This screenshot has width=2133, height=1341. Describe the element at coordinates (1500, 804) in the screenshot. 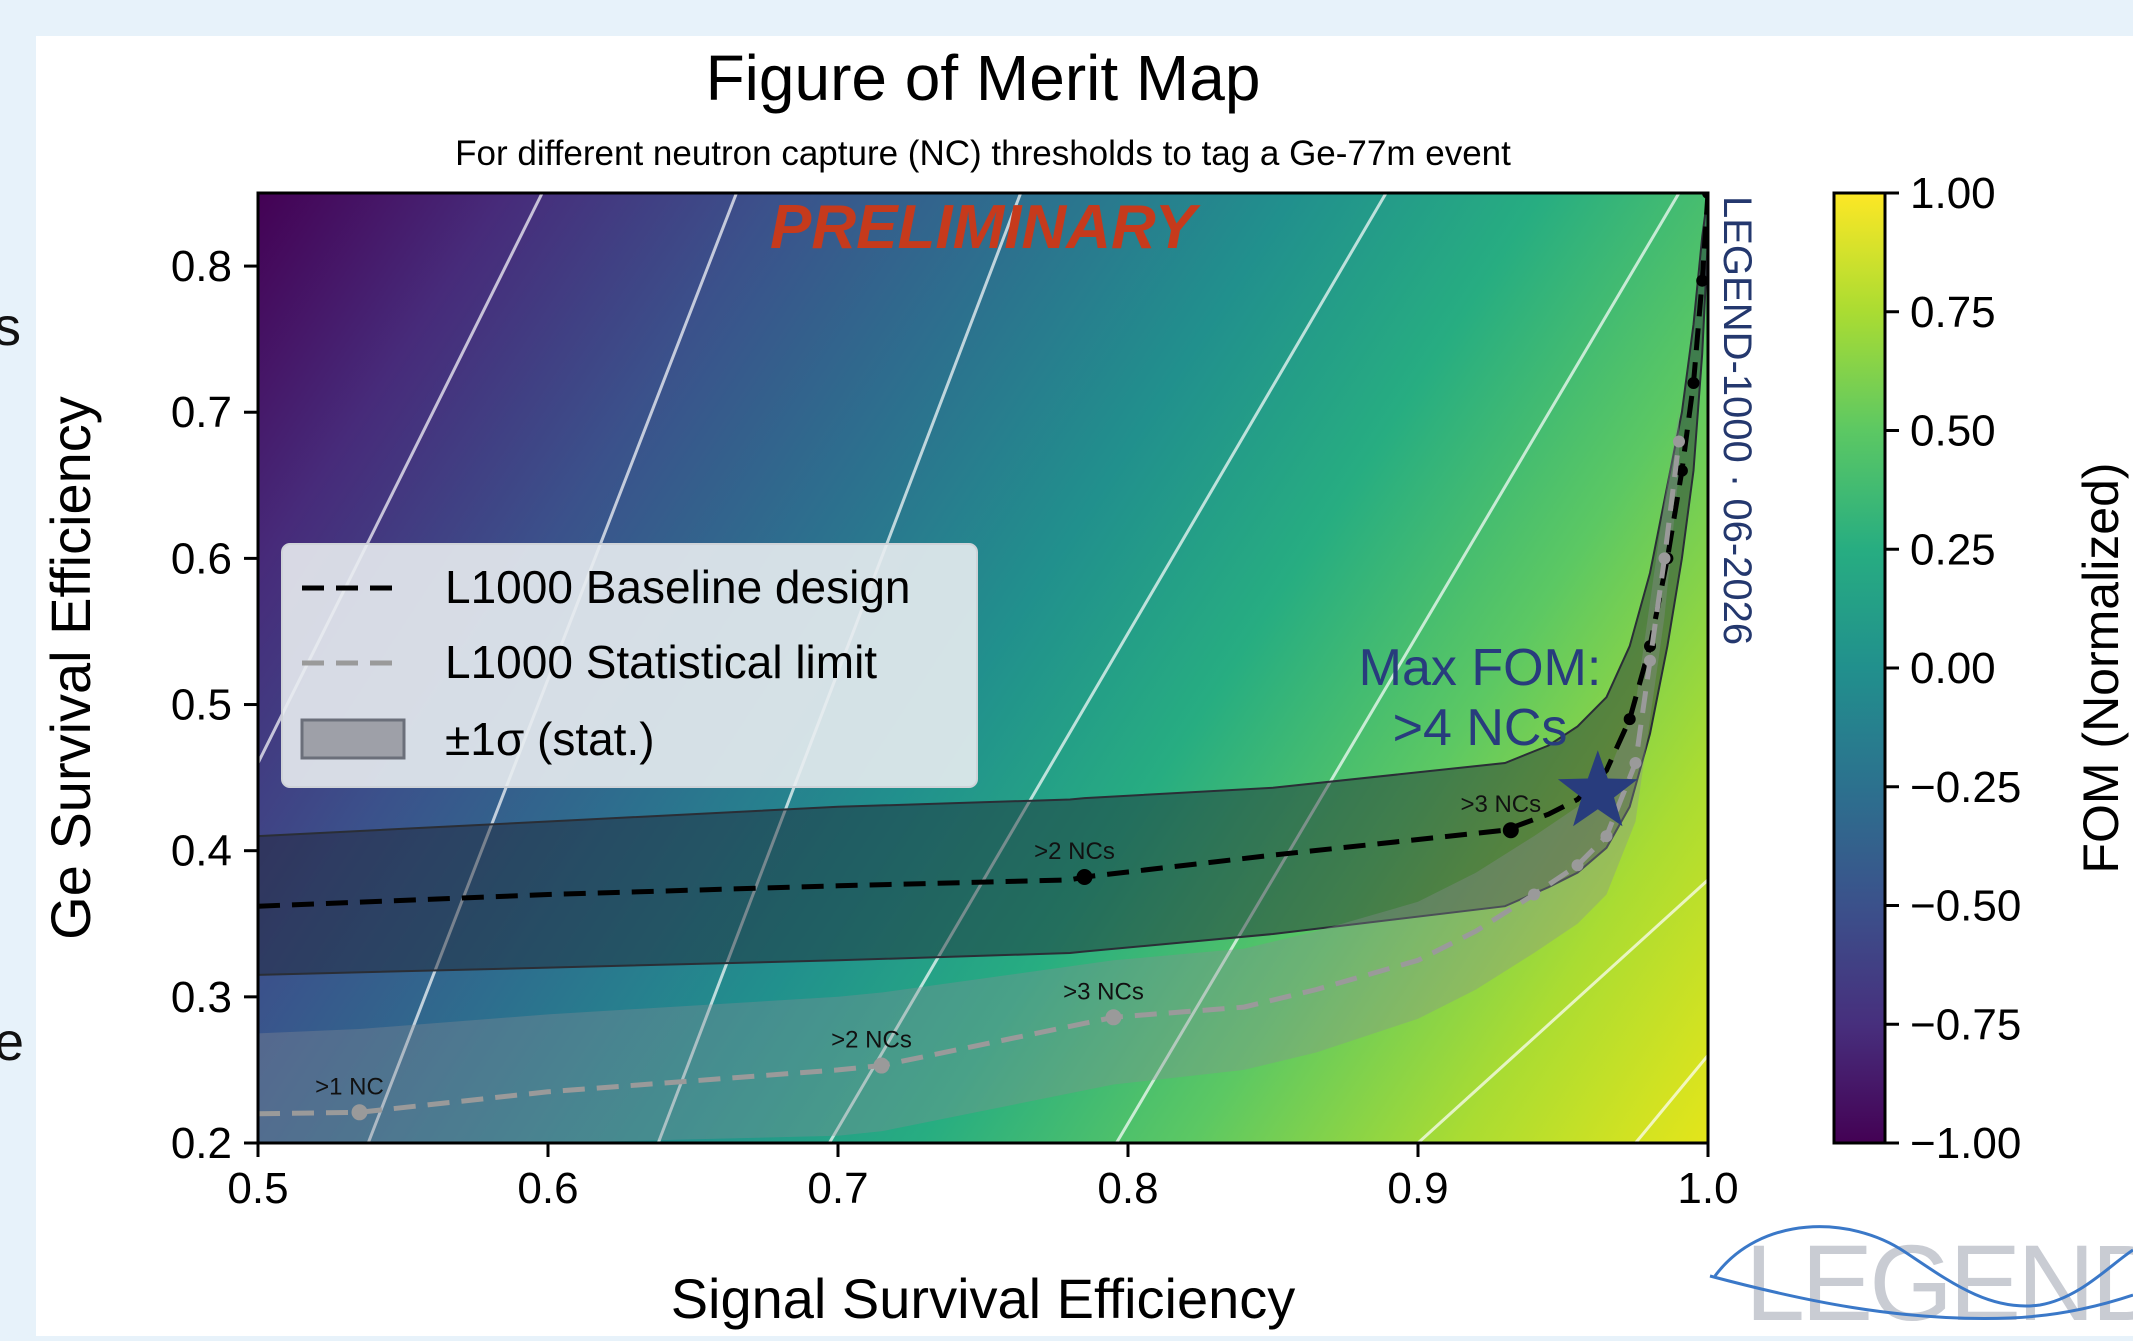

I see `threshold-label-0-1: >3 NCs` at that location.